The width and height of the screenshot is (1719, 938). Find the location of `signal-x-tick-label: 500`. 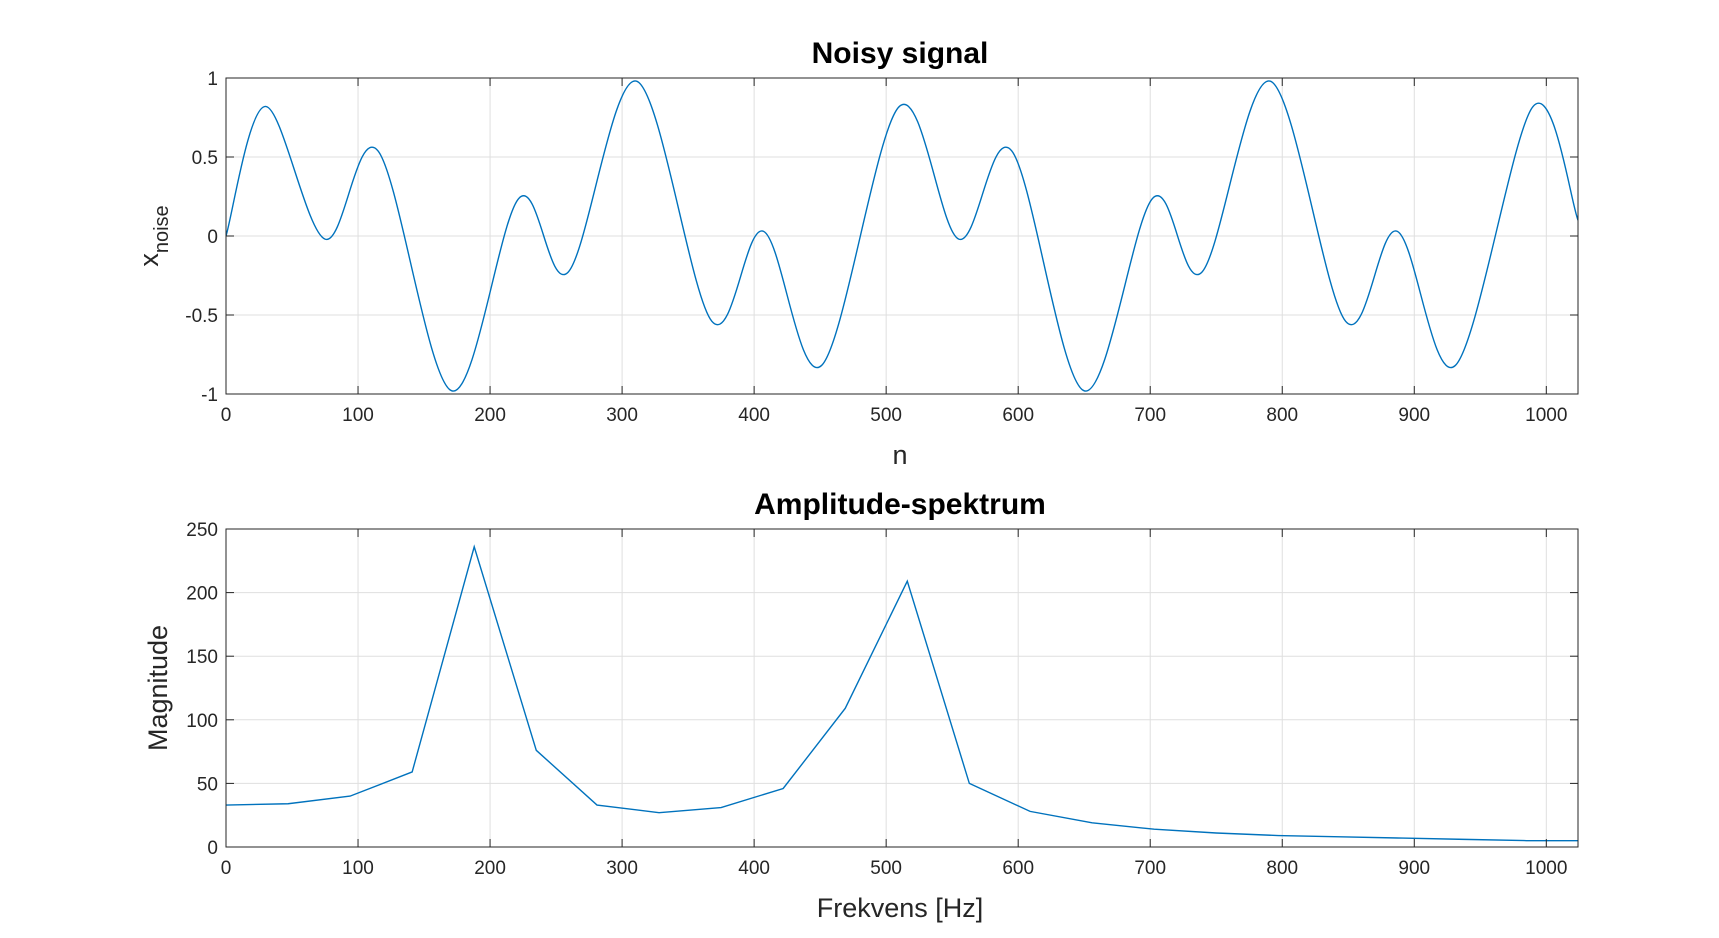

signal-x-tick-label: 500 is located at coordinates (886, 415).